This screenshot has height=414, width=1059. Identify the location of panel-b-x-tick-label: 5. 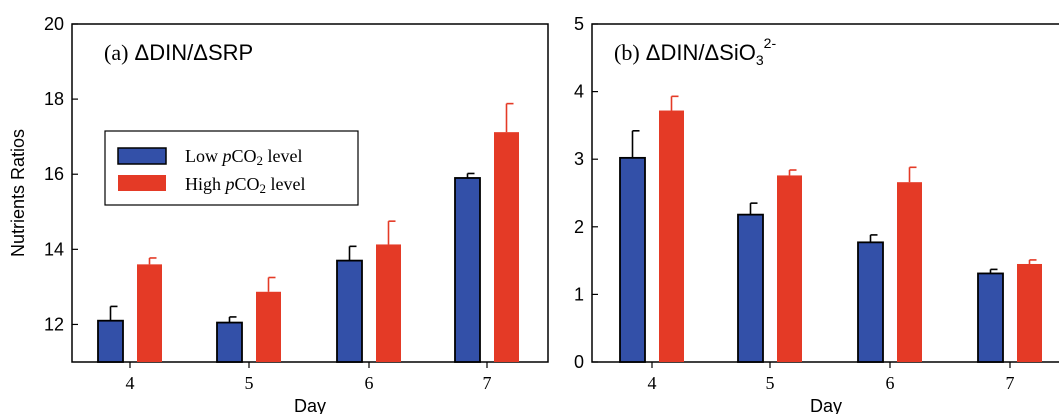
(770, 383).